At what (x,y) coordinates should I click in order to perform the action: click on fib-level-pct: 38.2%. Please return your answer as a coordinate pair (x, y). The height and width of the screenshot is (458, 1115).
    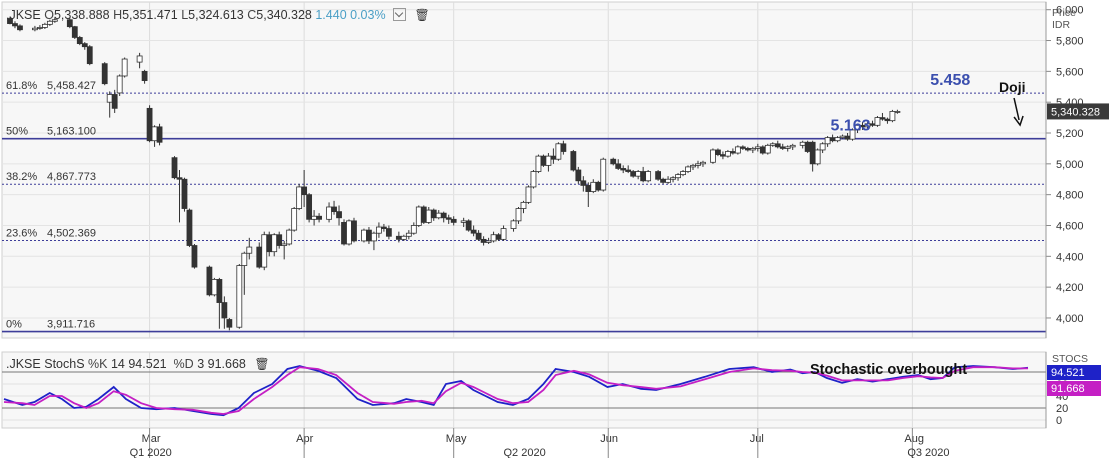
    Looking at the image, I should click on (21, 177).